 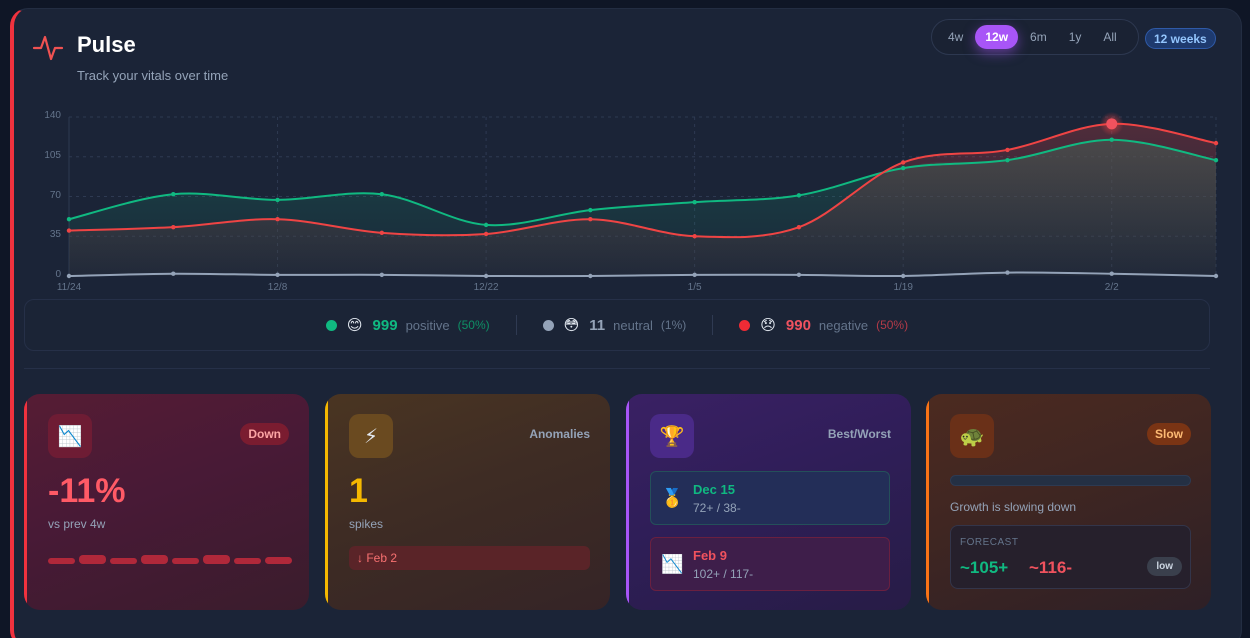 I want to click on range-all-button: All, so click(x=1110, y=37).